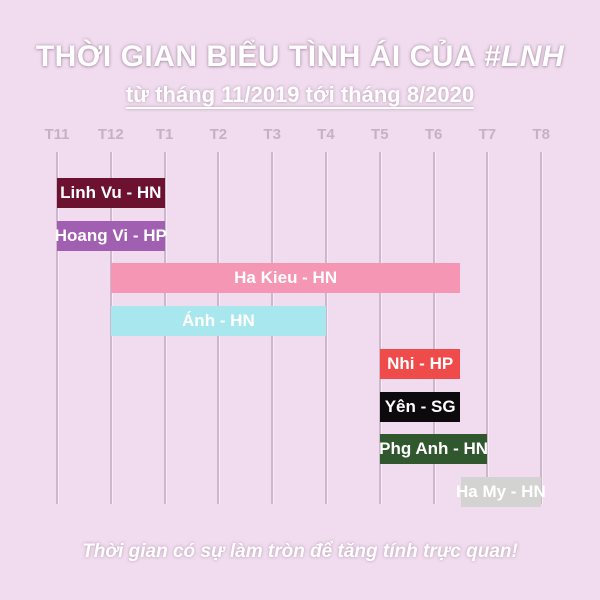 This screenshot has width=600, height=600. What do you see at coordinates (541, 134) in the screenshot?
I see `month-tick-label: T8` at bounding box center [541, 134].